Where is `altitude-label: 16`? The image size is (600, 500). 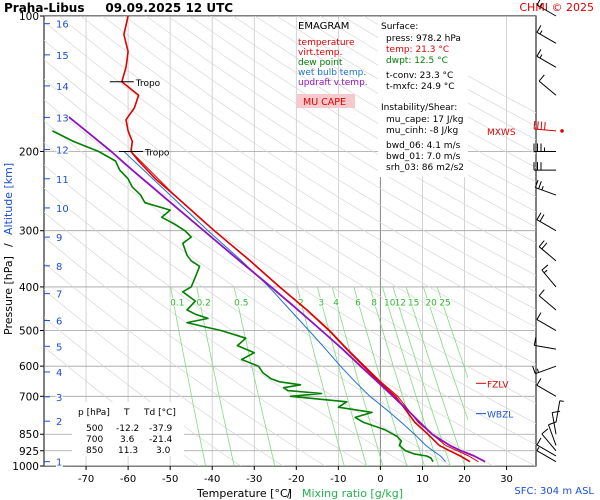 altitude-label: 16 is located at coordinates (62, 25).